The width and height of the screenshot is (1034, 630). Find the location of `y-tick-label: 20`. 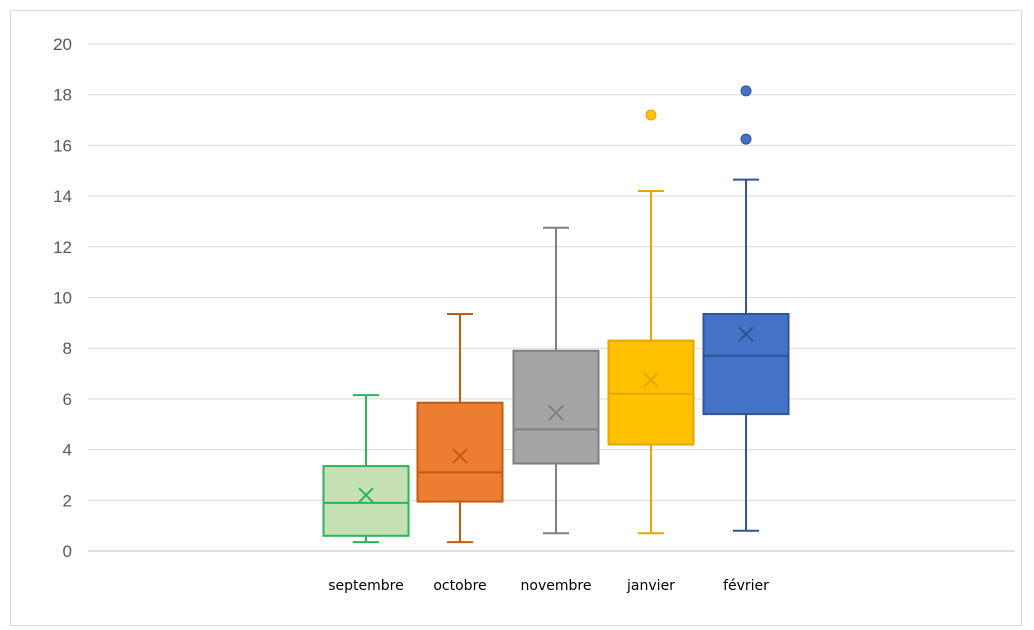

y-tick-label: 20 is located at coordinates (62, 44).